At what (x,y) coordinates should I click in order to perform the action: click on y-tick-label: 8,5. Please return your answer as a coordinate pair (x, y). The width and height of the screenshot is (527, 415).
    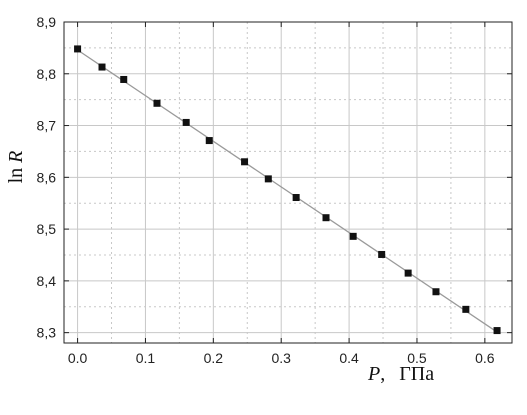
    Looking at the image, I should click on (47, 229).